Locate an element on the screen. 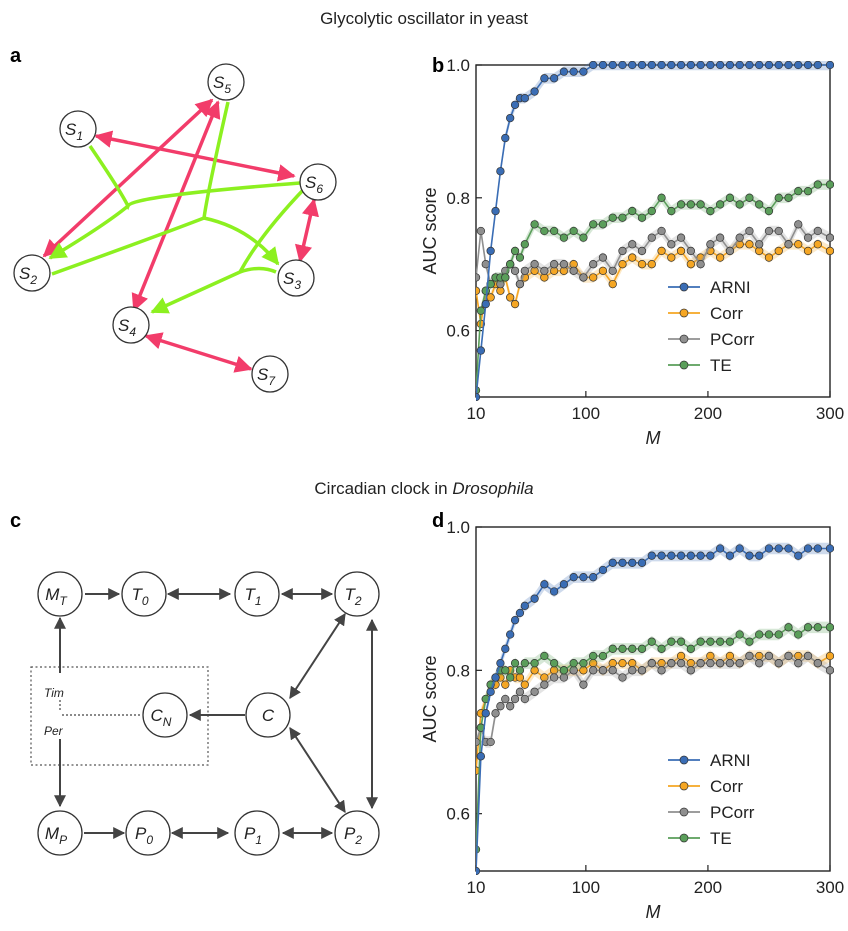  series-corr is located at coordinates (655, 284).